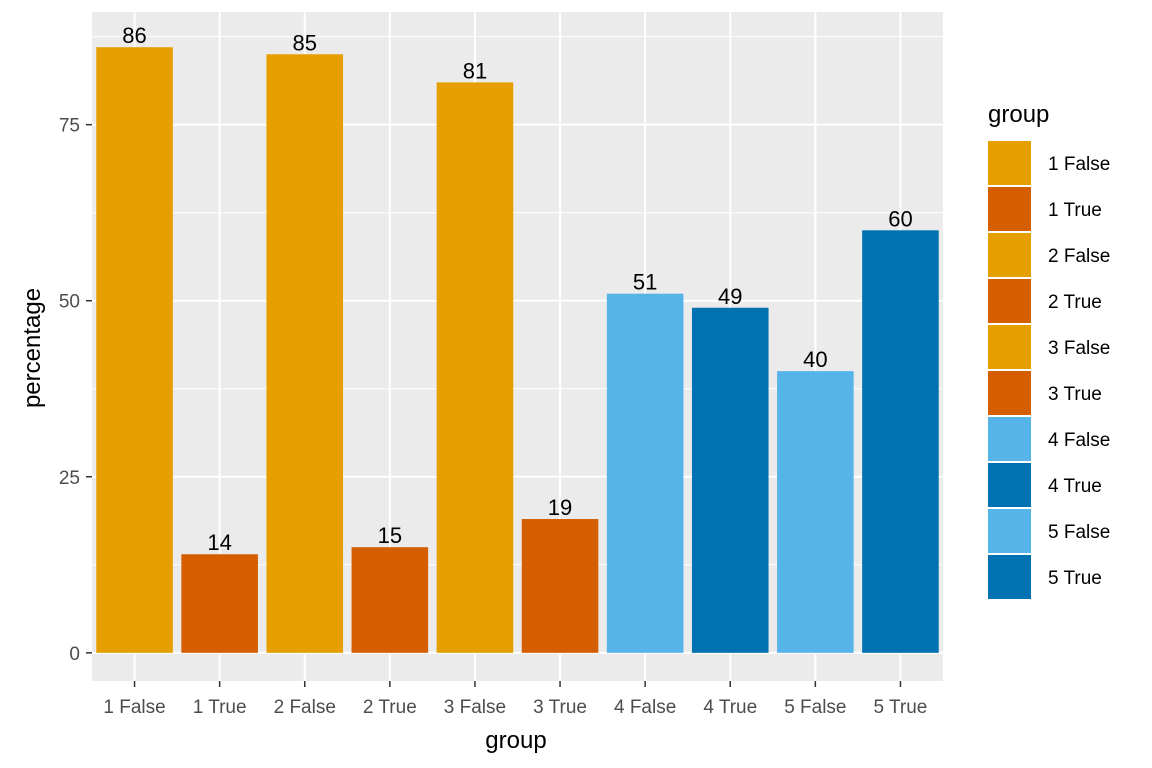 This screenshot has width=1152, height=768. Describe the element at coordinates (1079, 348) in the screenshot. I see `legend-label: 3 False` at that location.